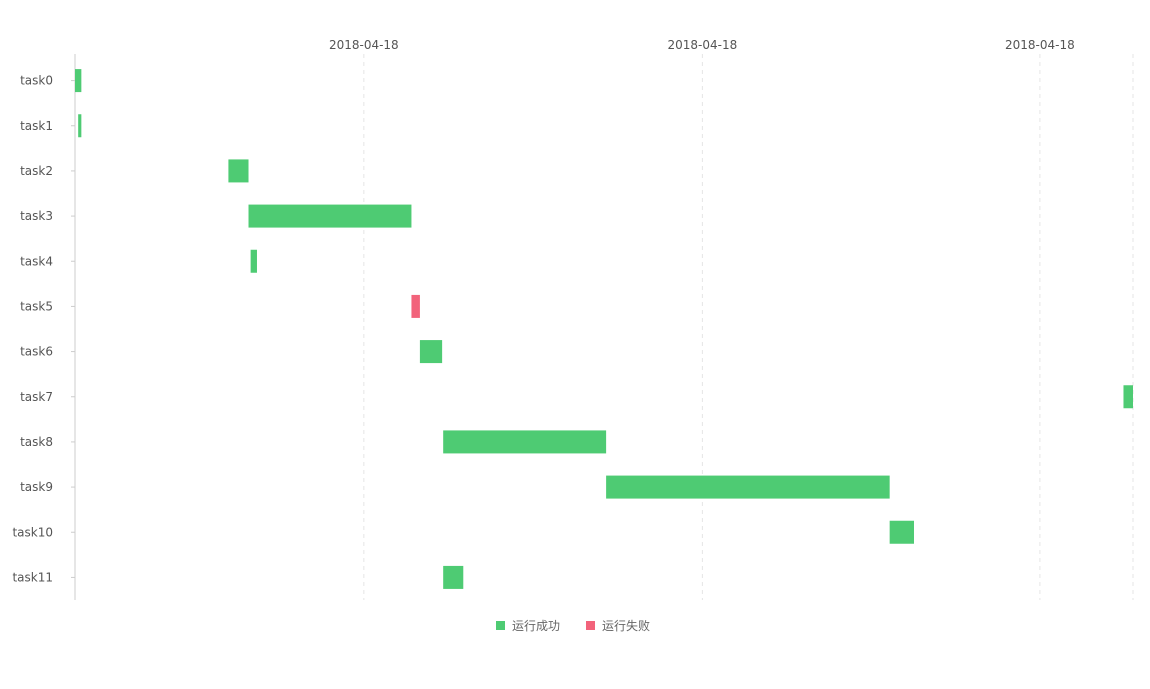 The width and height of the screenshot is (1150, 689). I want to click on y-category-label: task2, so click(36, 171).